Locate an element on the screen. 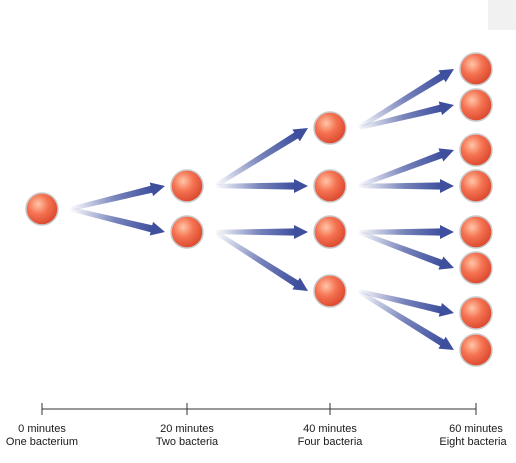 The height and width of the screenshot is (463, 516). tick-label-0: One bacterium is located at coordinates (42, 442).